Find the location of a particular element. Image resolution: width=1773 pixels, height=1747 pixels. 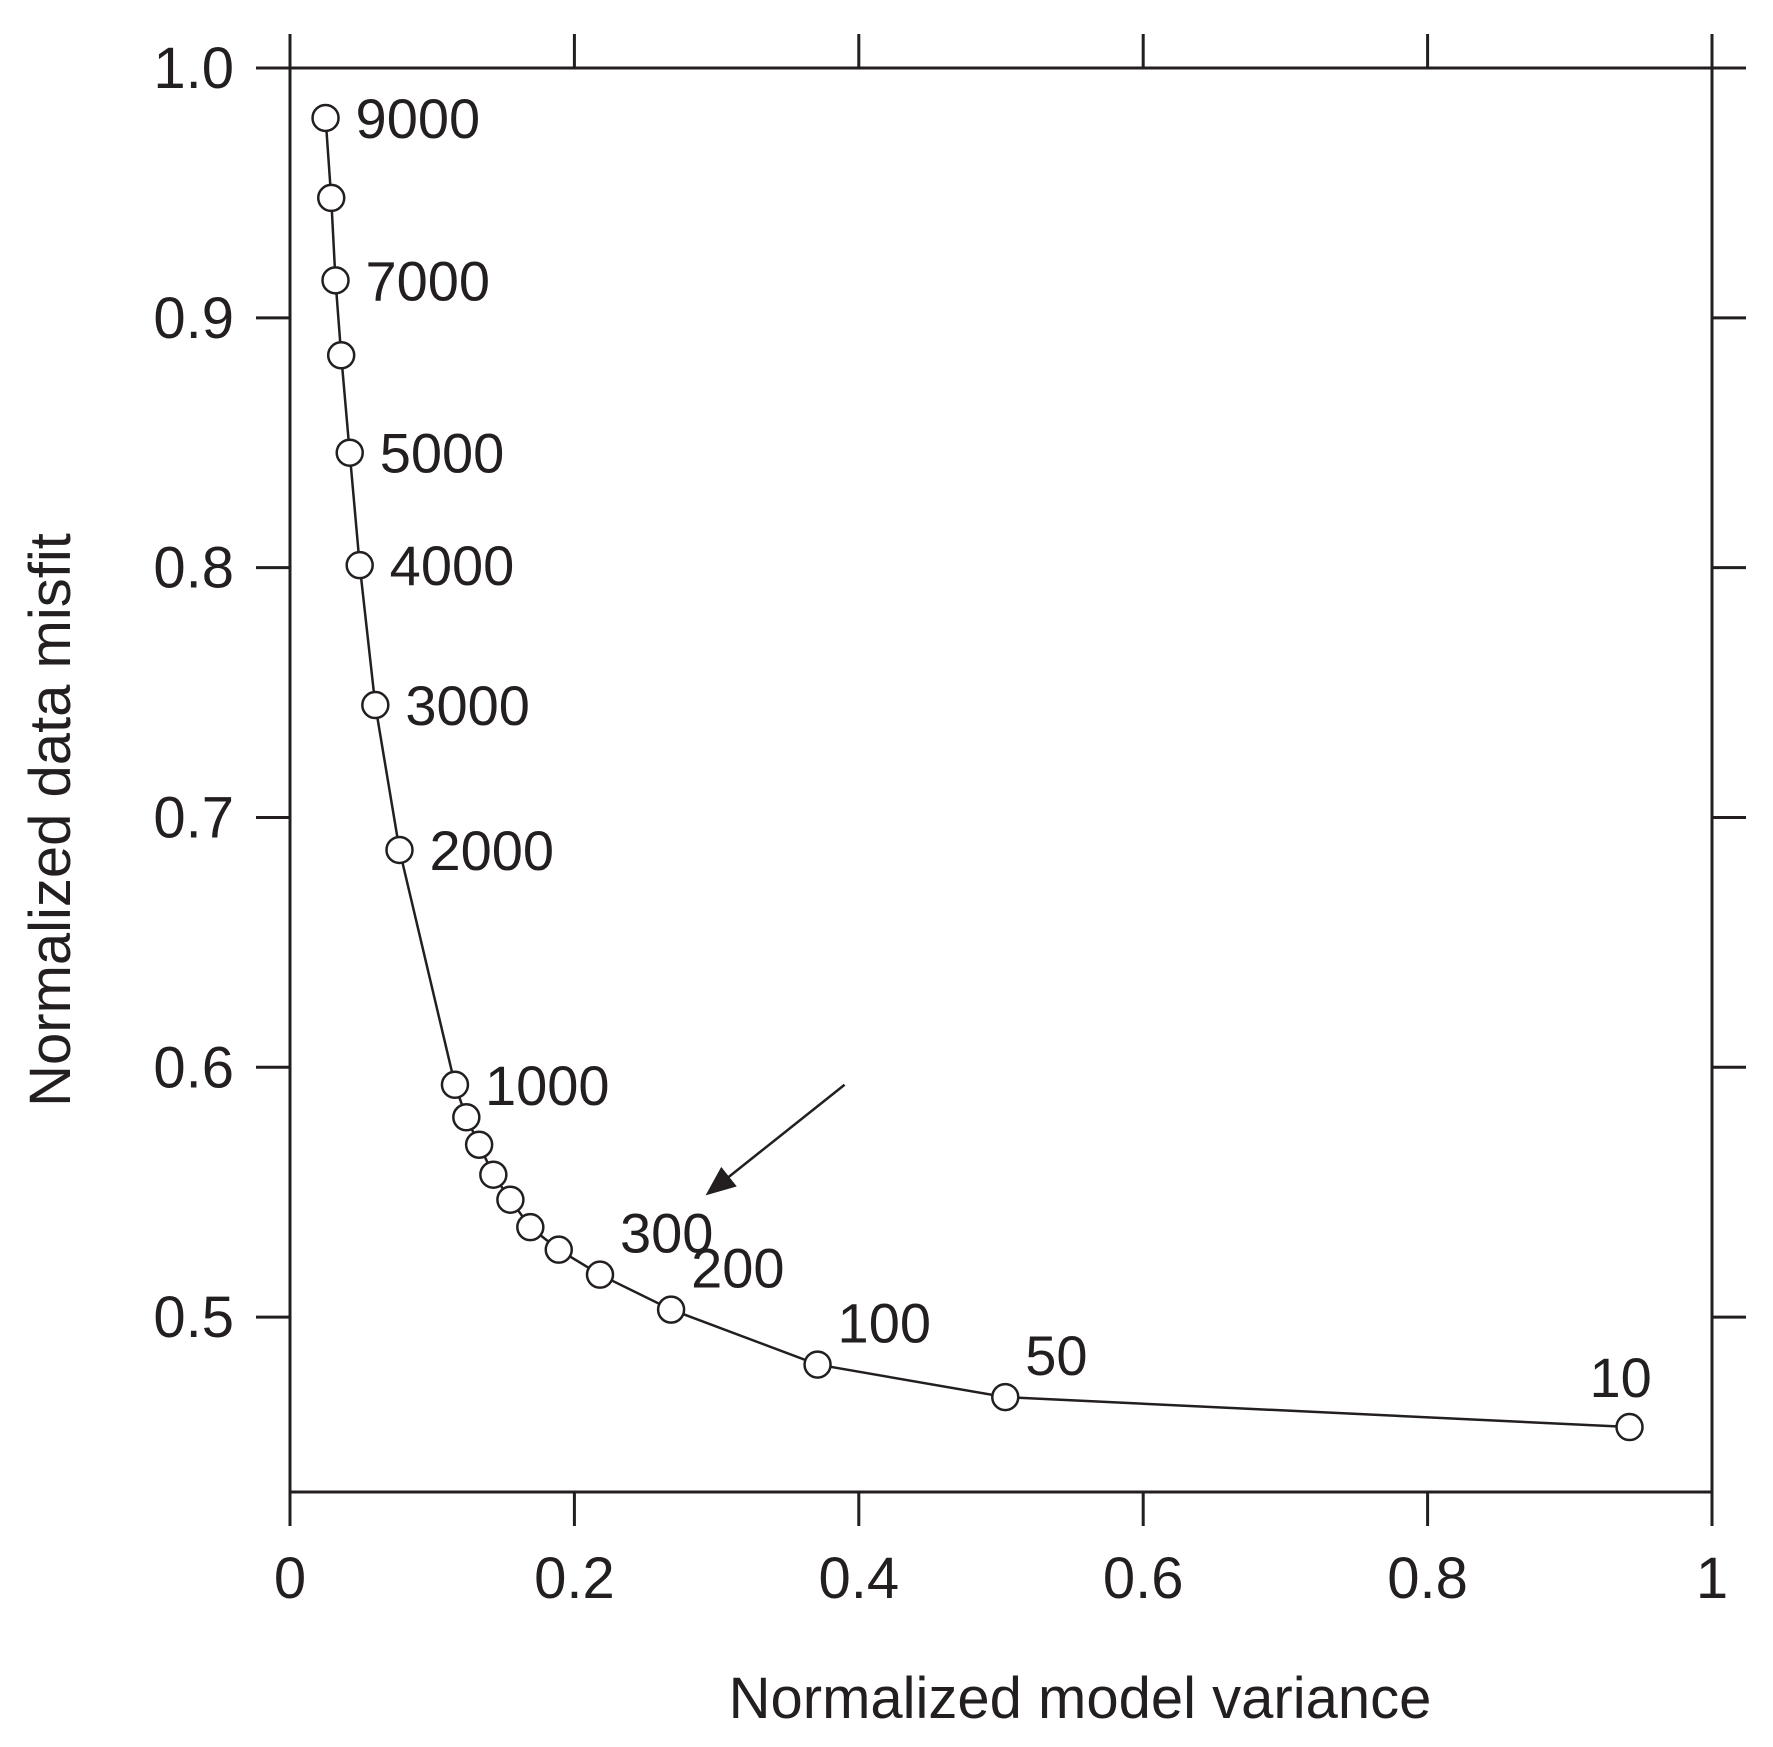

x-tick-label: 0.6 is located at coordinates (1143, 1578).